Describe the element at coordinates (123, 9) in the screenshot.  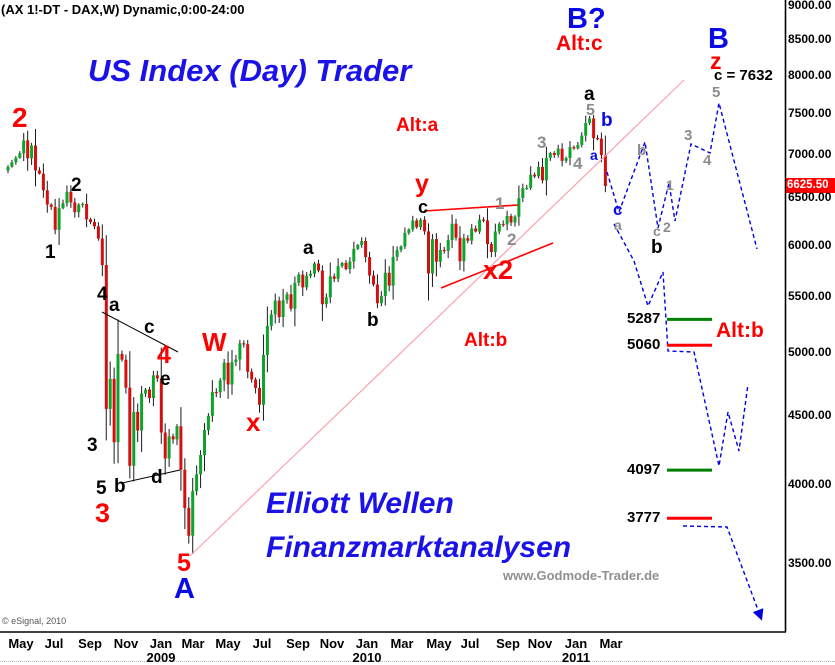
I see `chart-title: (AX 1!-DT - DAX,W) Dynamic,0:00-24:00` at that location.